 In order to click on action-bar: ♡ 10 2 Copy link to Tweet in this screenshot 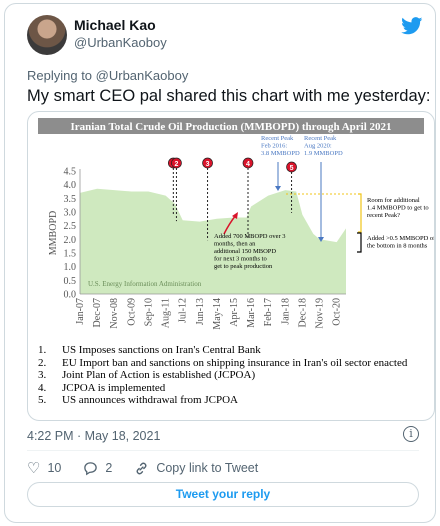, I will do `click(153, 468)`.